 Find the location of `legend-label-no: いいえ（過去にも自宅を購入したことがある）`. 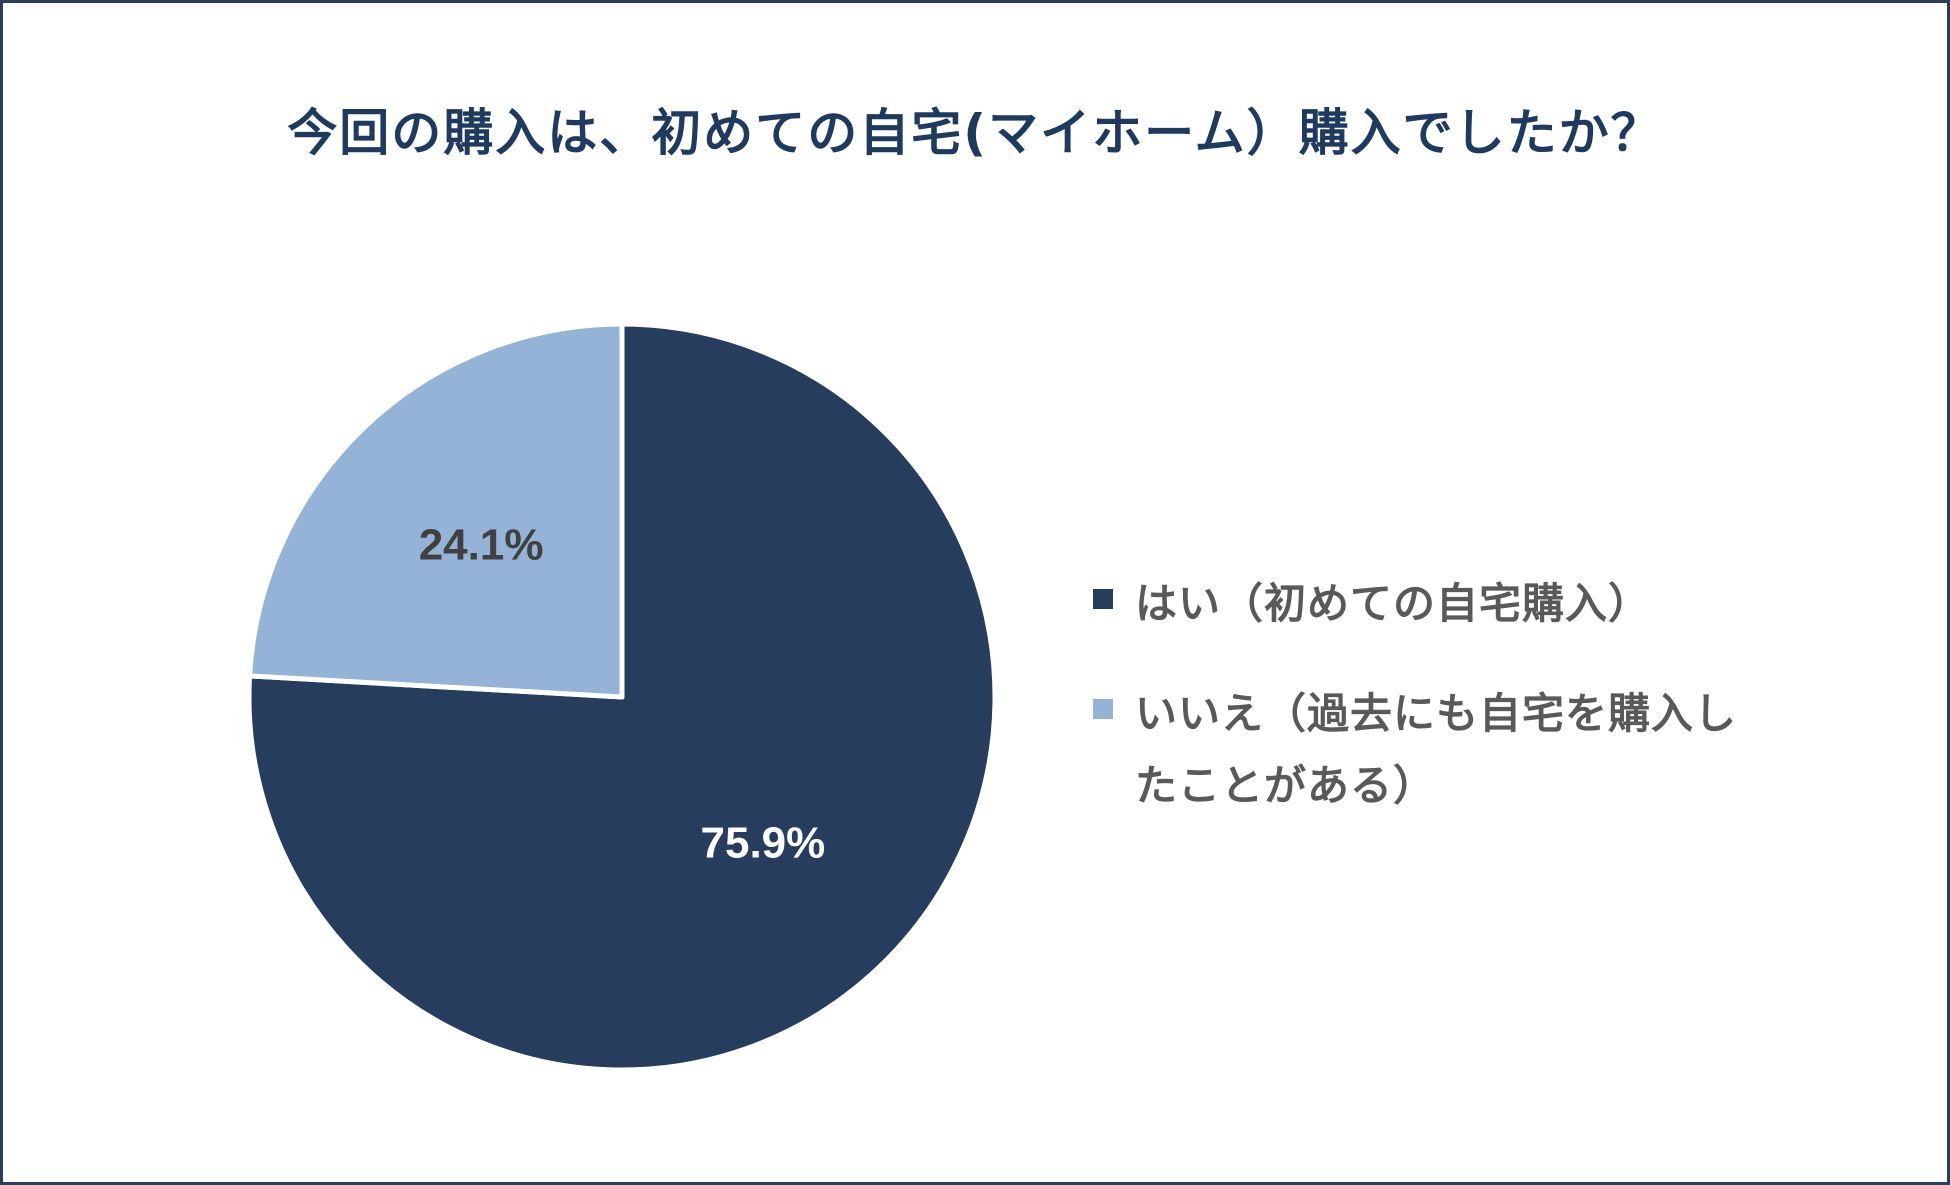

legend-label-no: いいえ（過去にも自宅を購入したことがある） is located at coordinates (1436, 749).